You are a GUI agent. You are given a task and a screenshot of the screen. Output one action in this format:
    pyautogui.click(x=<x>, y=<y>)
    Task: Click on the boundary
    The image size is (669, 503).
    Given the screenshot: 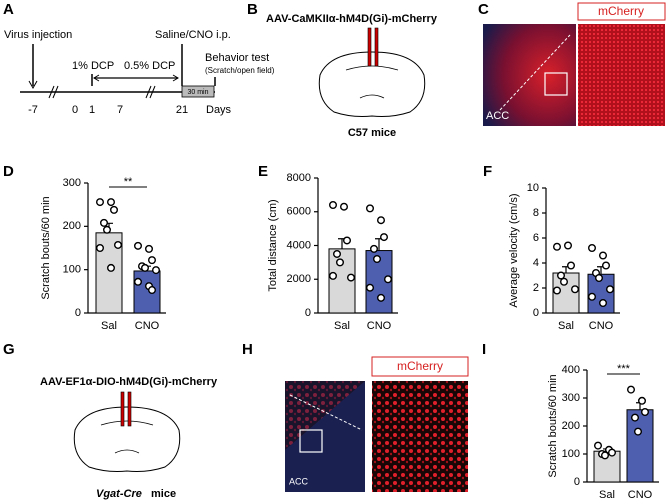 What is the action you would take?
    pyautogui.click(x=535, y=72)
    